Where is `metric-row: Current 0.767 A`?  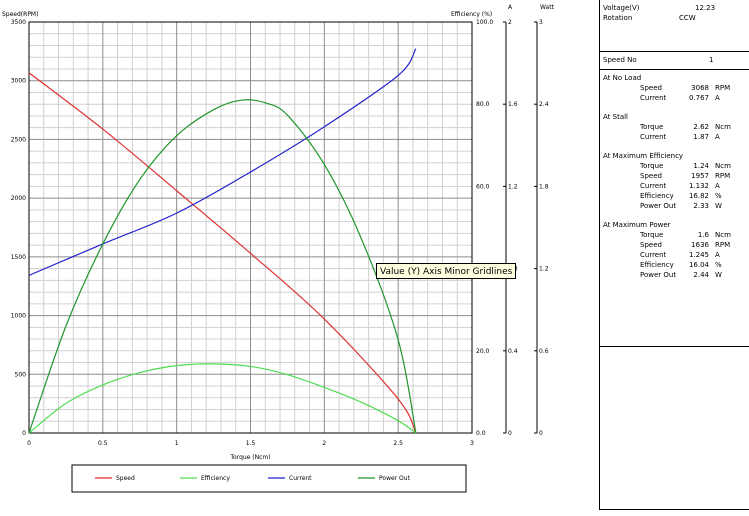
metric-row: Current 0.767 A is located at coordinates (676, 98).